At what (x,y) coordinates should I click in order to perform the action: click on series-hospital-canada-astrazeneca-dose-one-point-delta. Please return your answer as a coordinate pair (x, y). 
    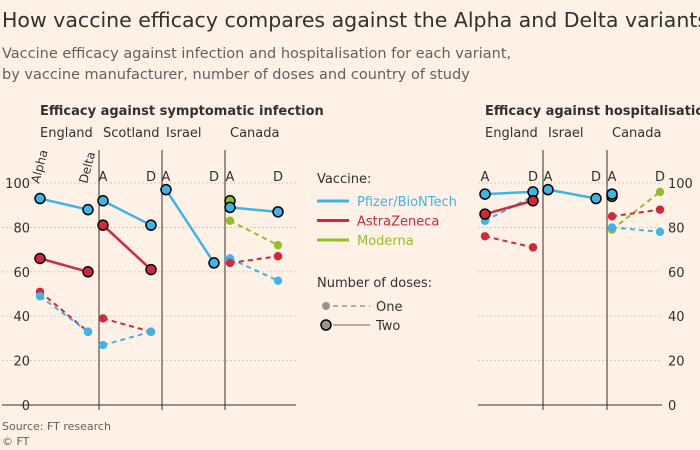
    Looking at the image, I should click on (660, 209).